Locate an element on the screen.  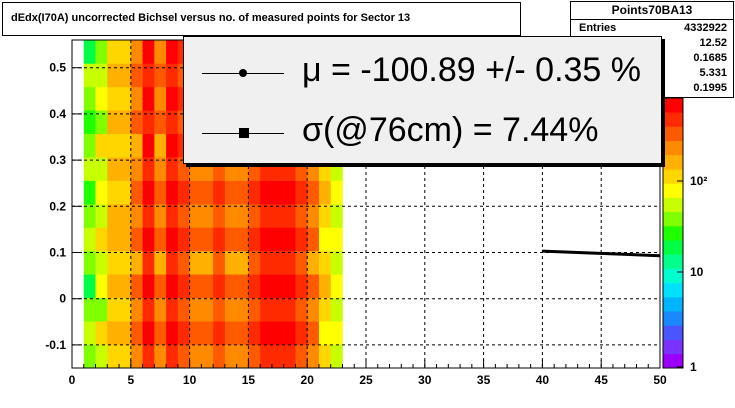
fit-legend-sigma-row: σ(@76cm) = 7.44% is located at coordinates (422, 133).